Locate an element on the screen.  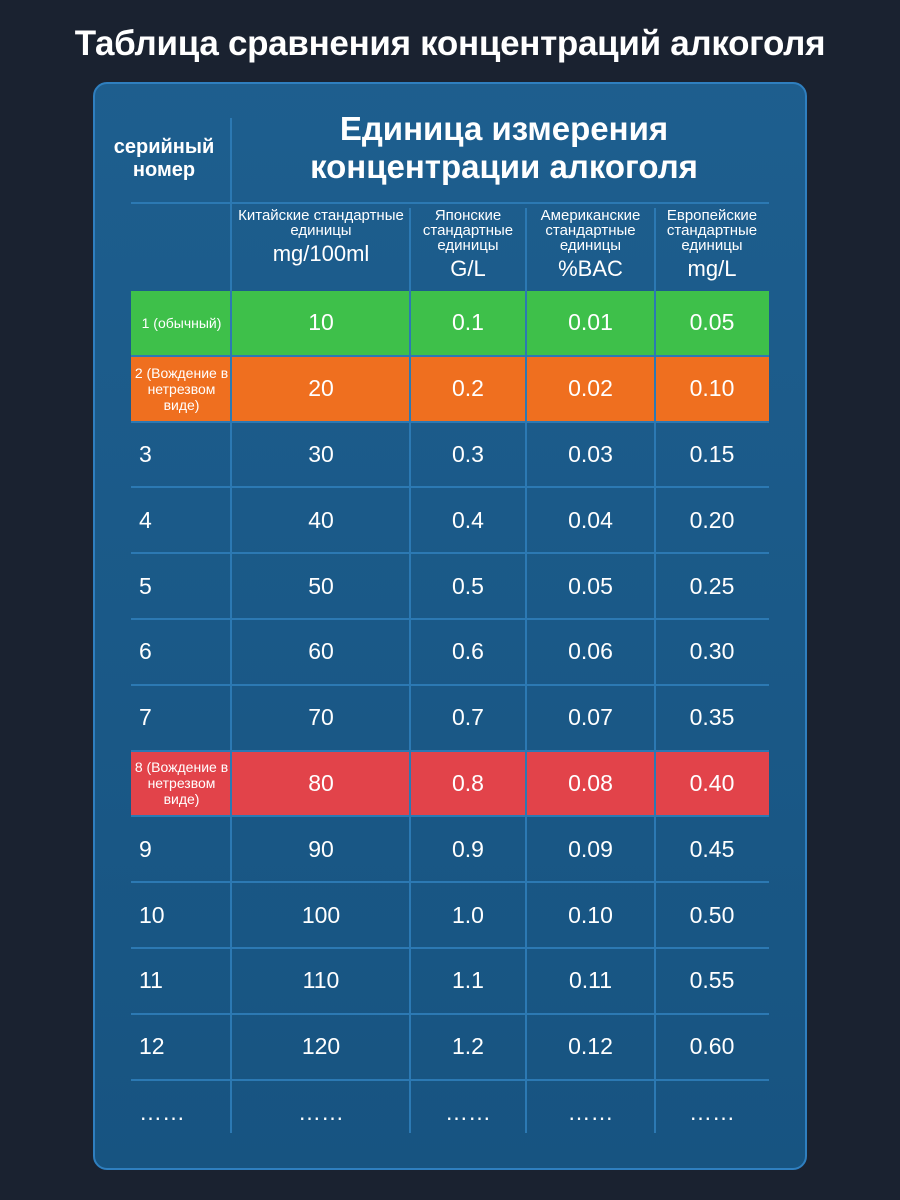
serial-cell: 3 is located at coordinates (145, 453).